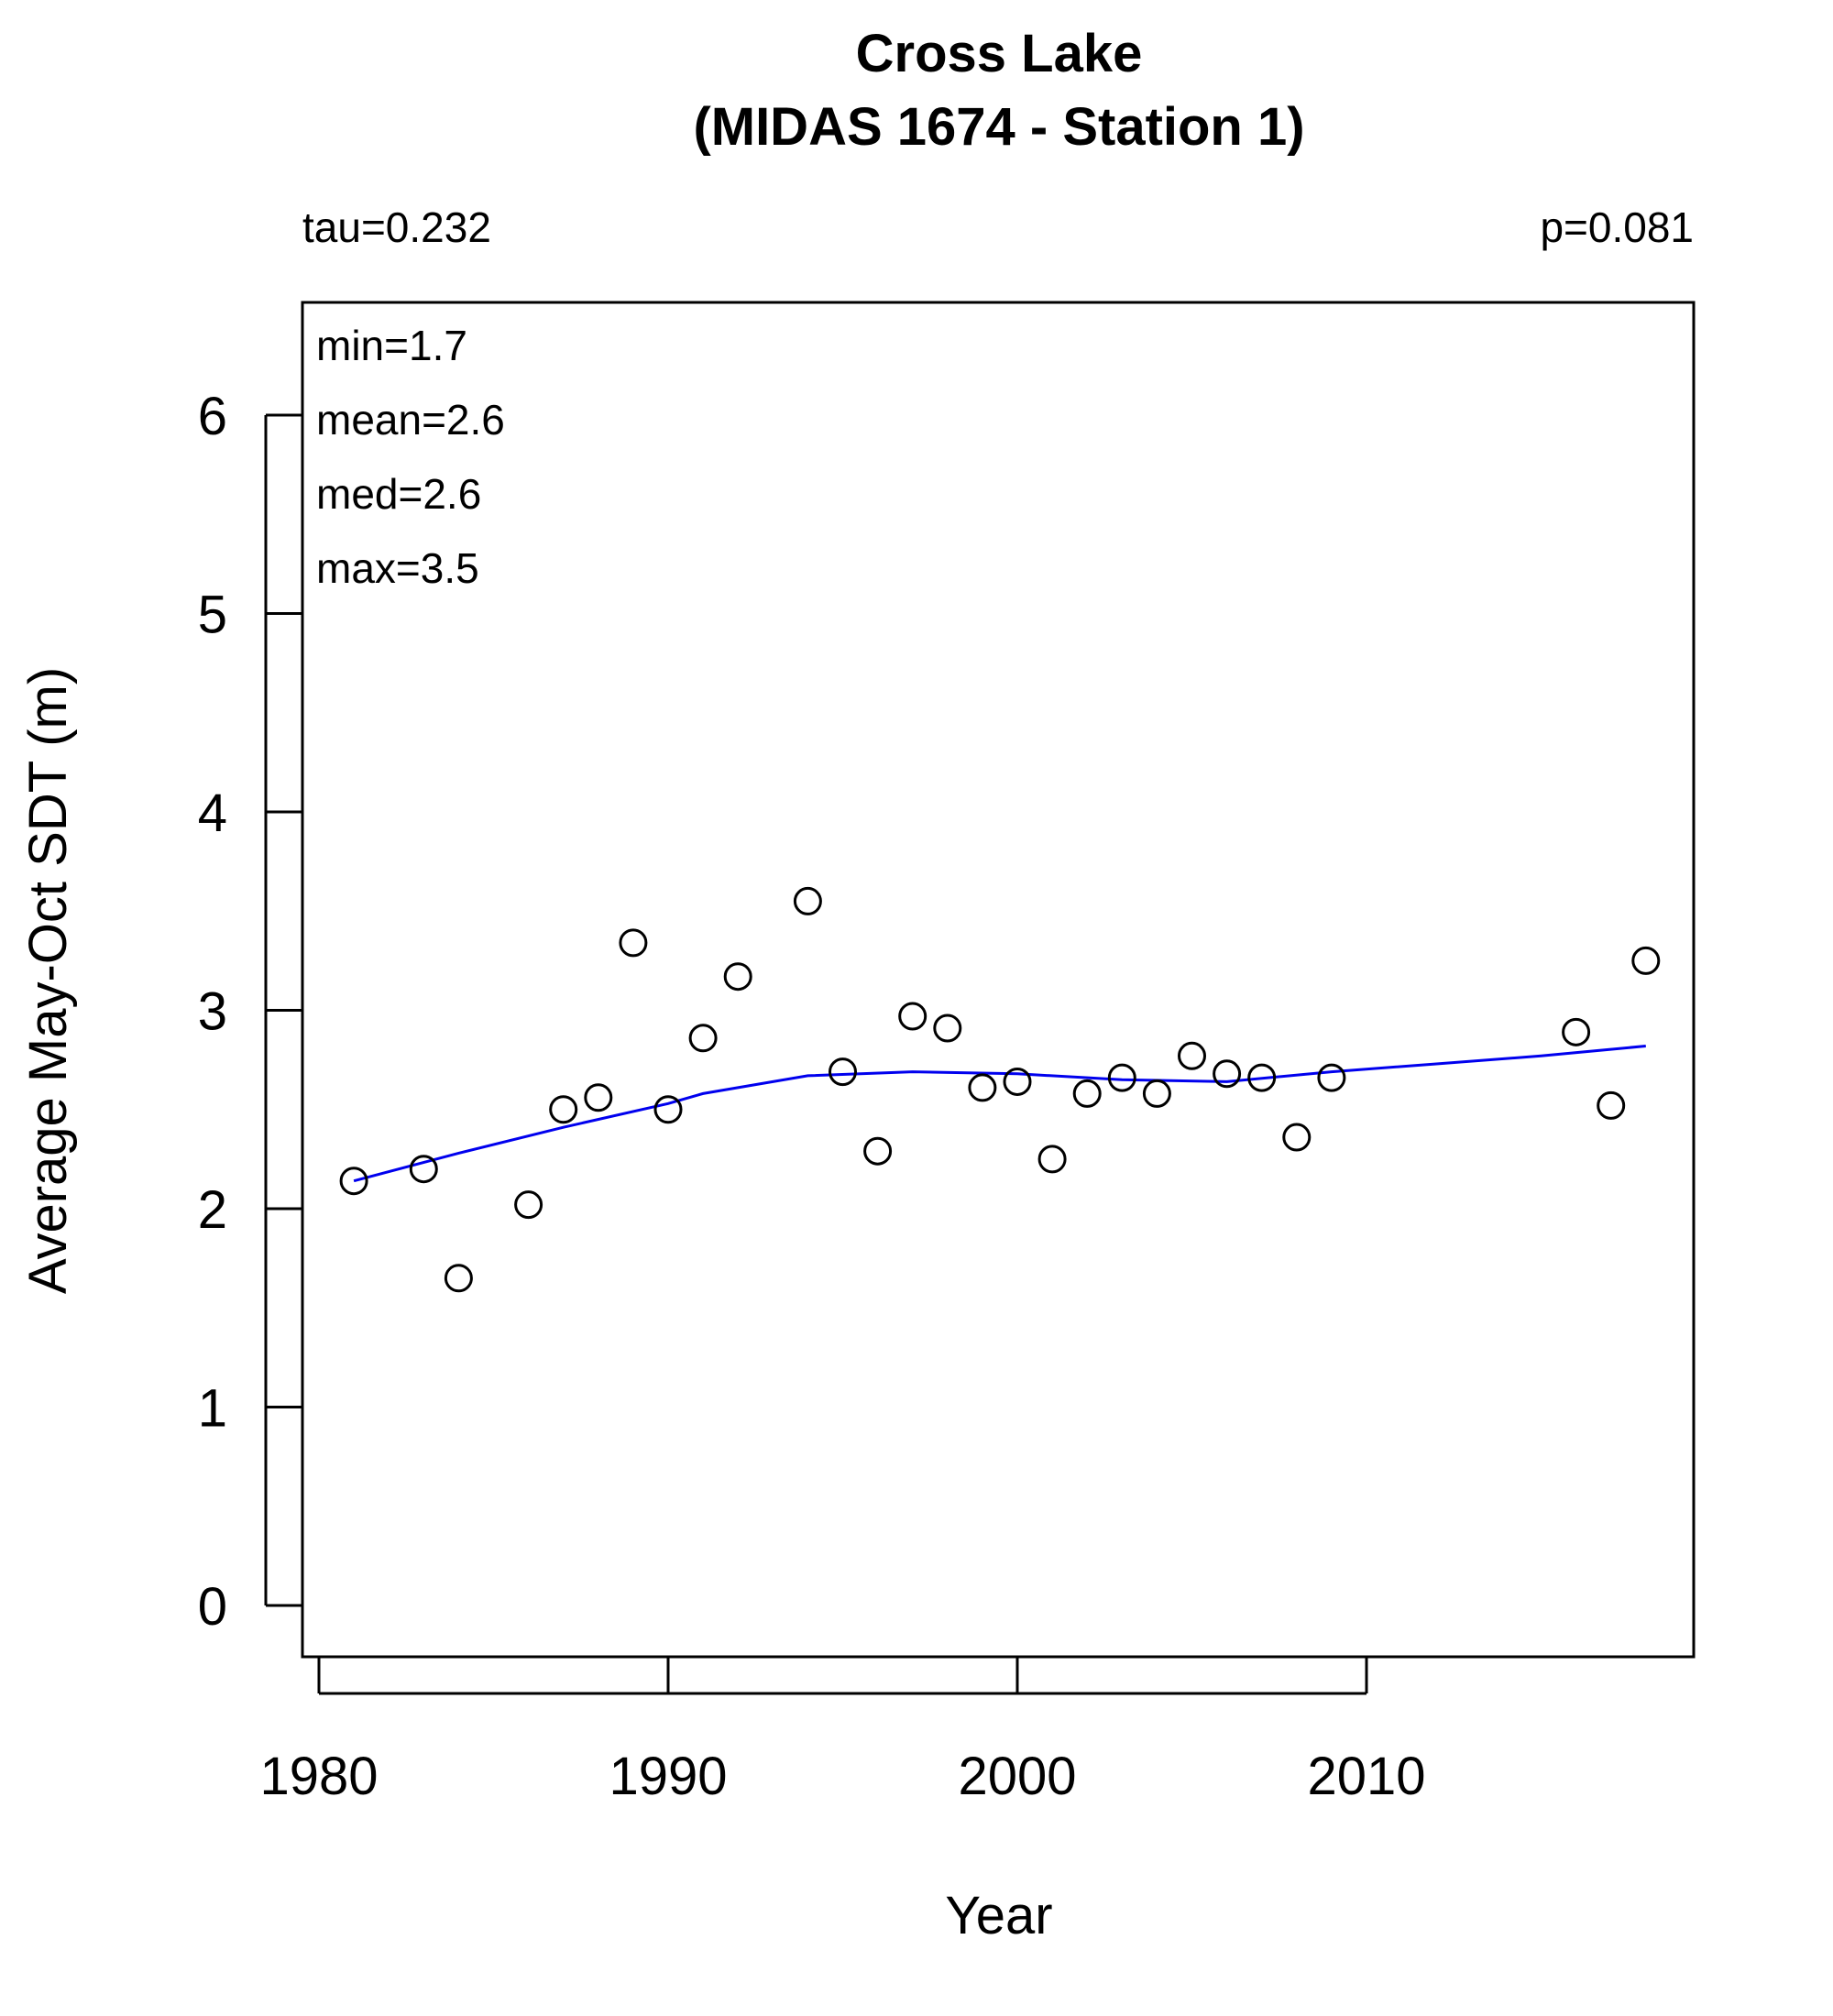  Describe the element at coordinates (999, 1114) in the screenshot. I see `trend-line` at that location.